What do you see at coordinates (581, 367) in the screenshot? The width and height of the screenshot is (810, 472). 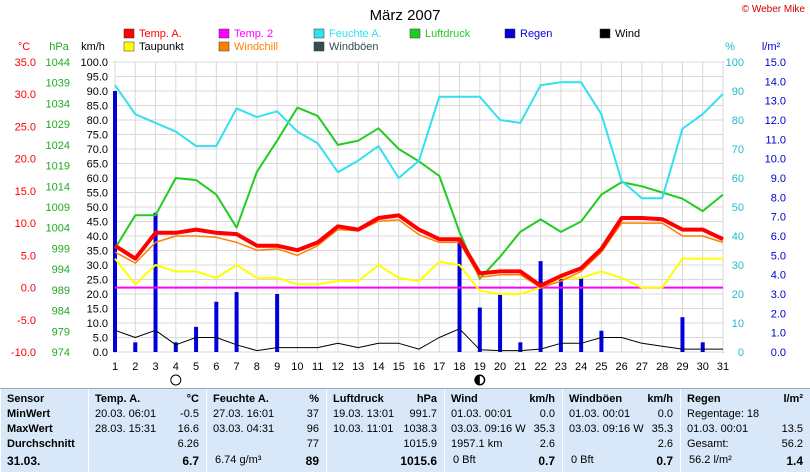 I see `tick-label-day: 24` at bounding box center [581, 367].